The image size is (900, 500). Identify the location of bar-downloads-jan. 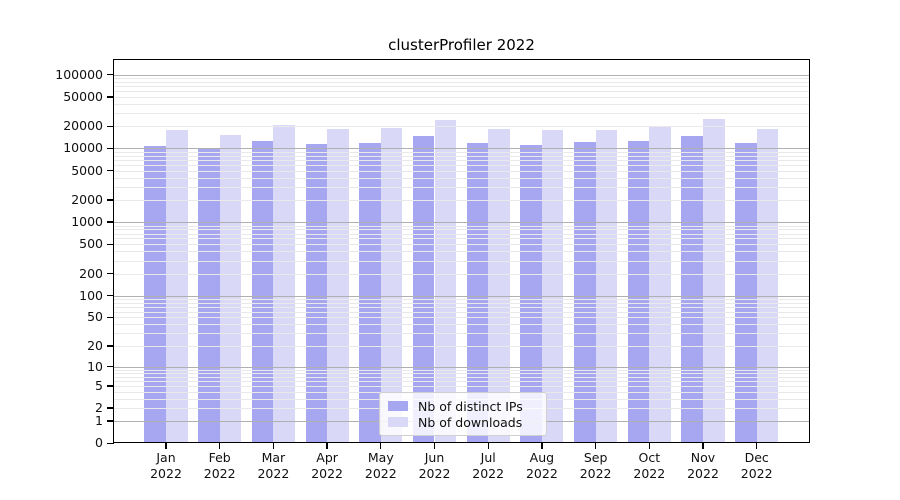
(177, 286).